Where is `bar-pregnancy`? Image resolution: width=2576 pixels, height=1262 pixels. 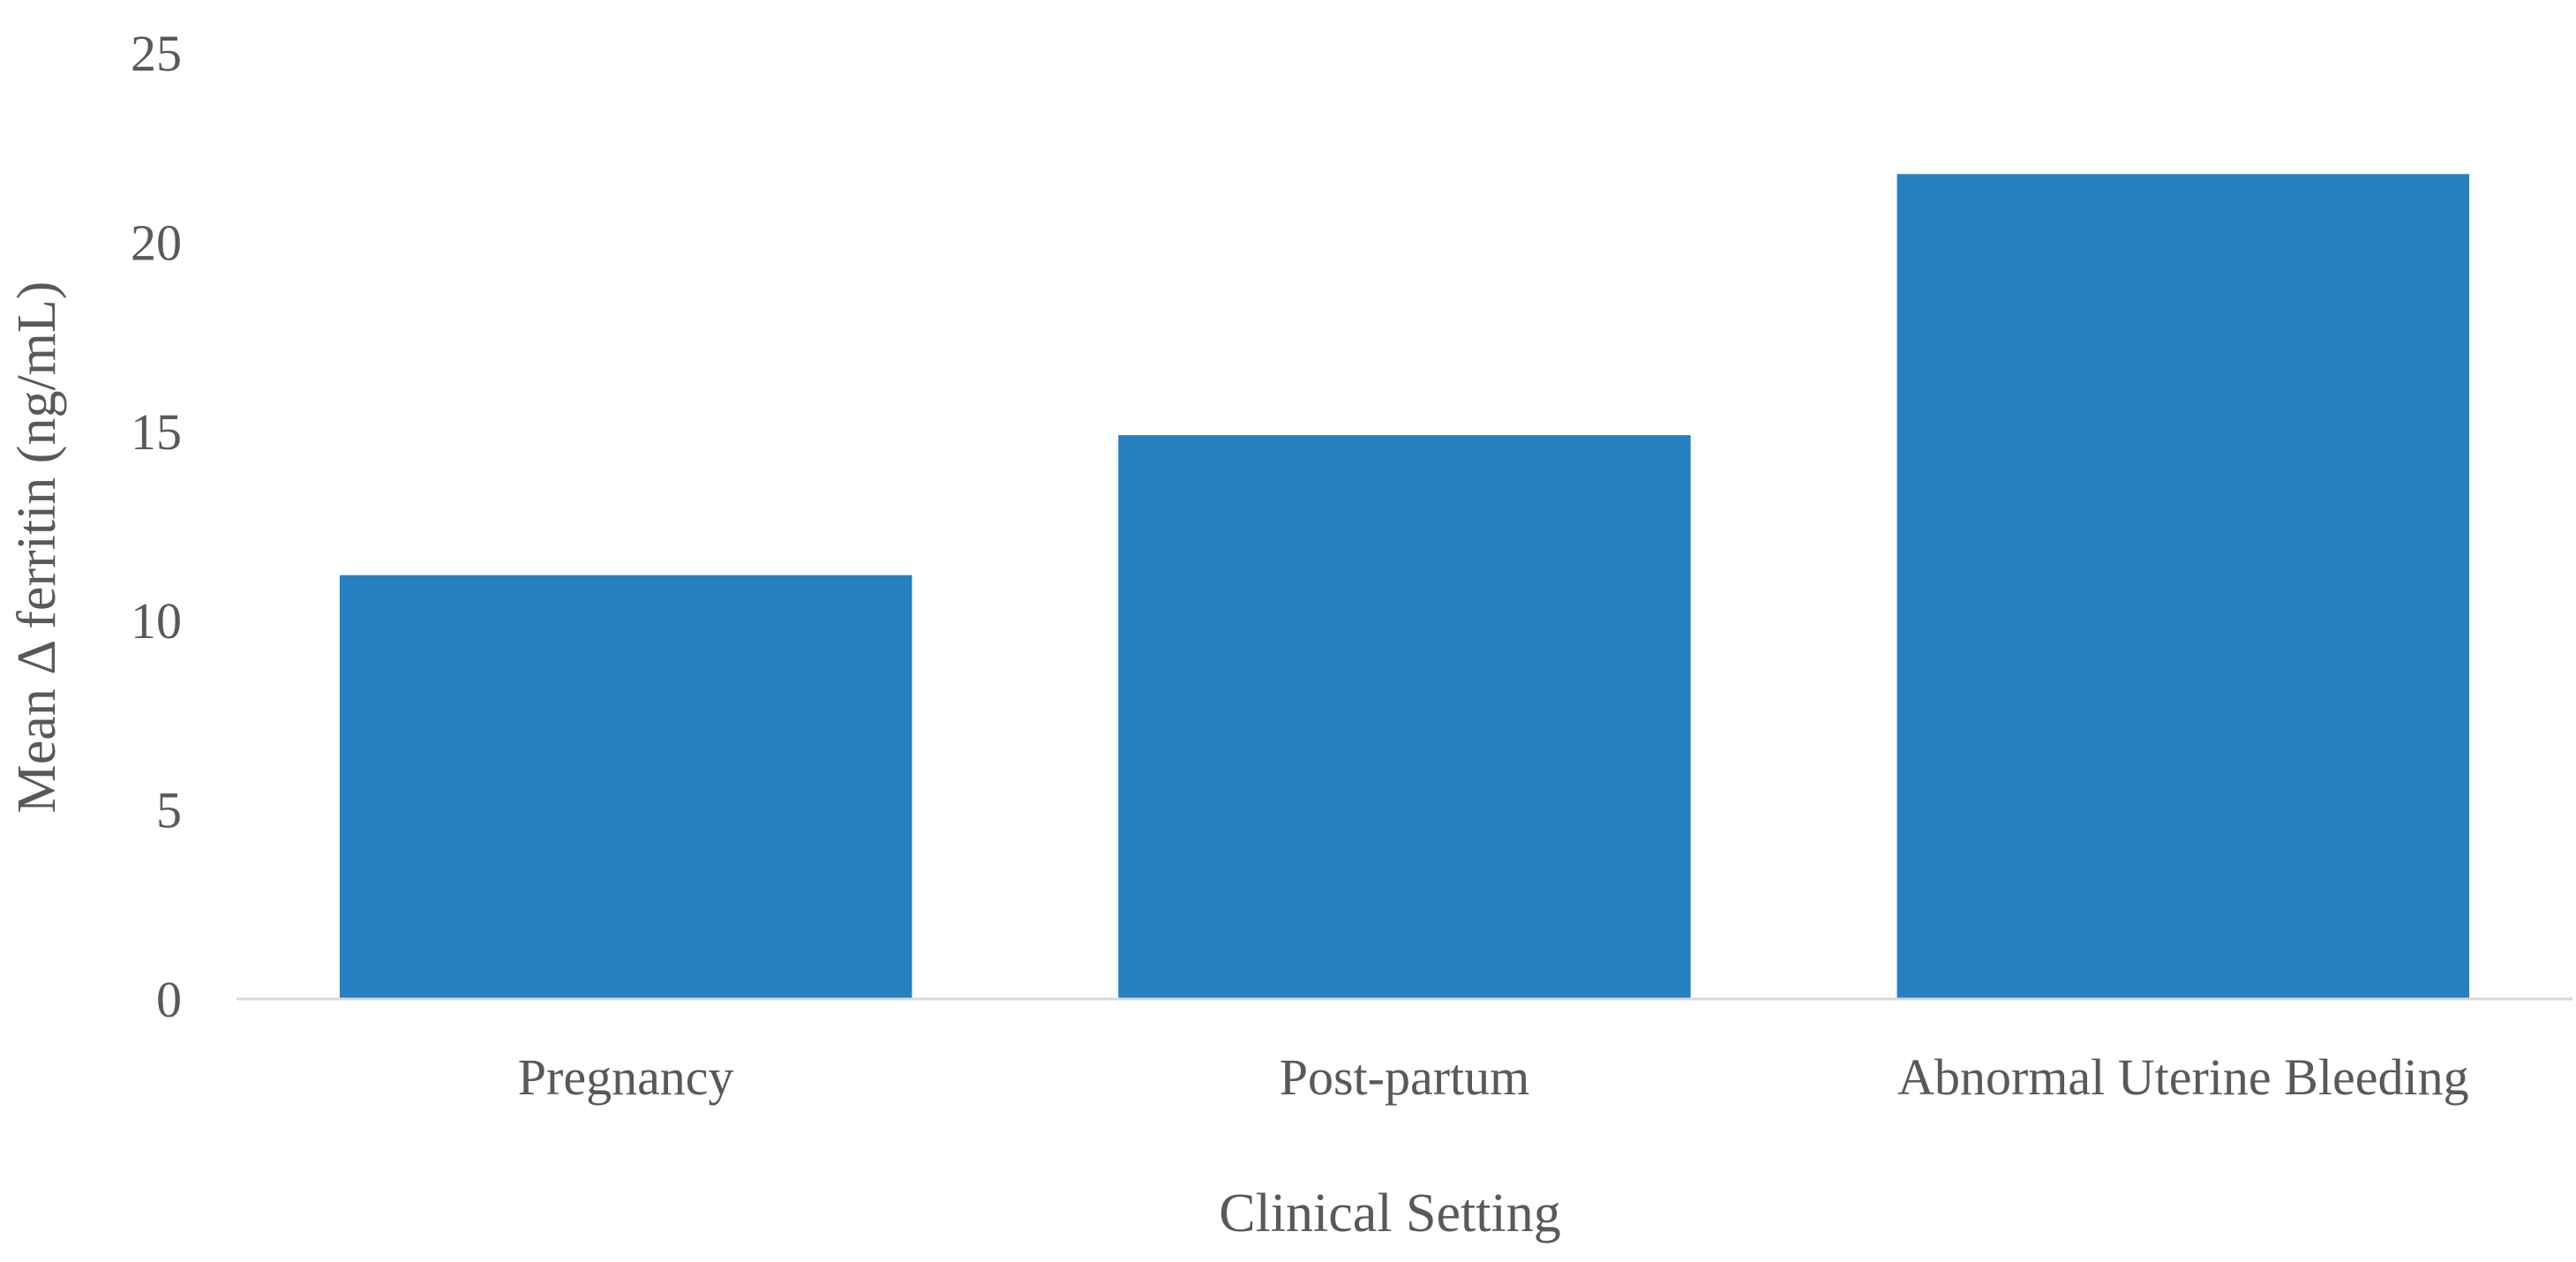
bar-pregnancy is located at coordinates (625, 787).